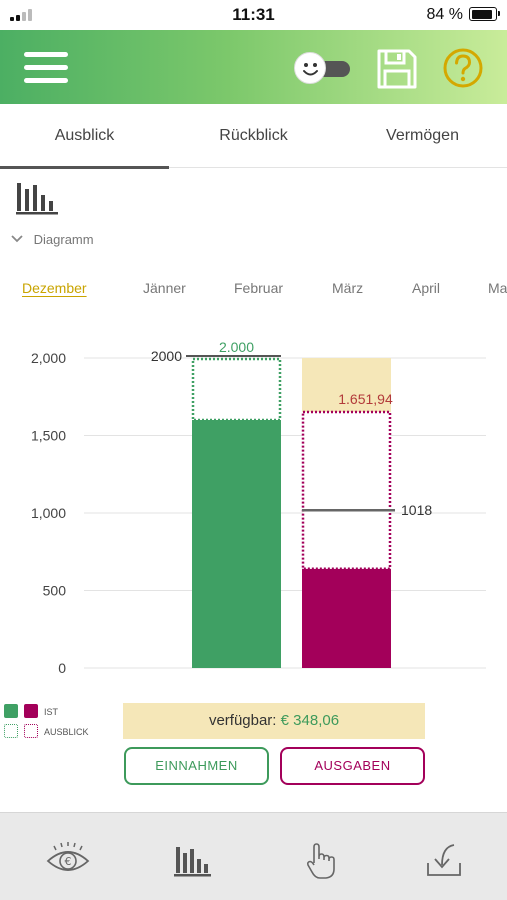 This screenshot has width=507, height=900. I want to click on signal-icon, so click(22, 15).